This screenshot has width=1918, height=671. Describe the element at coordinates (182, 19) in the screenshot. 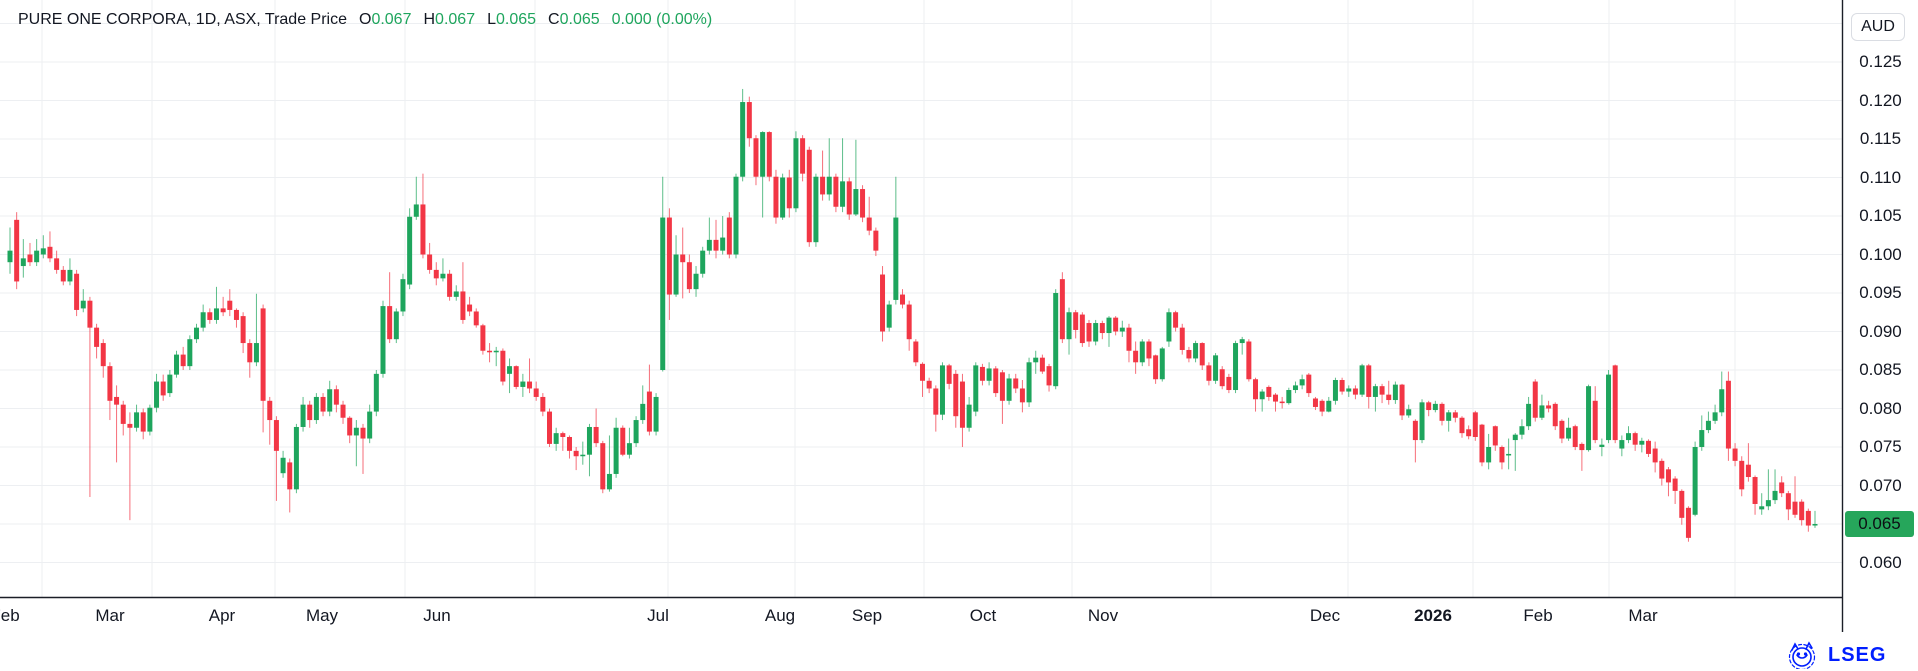

I see `symbol-title: PURE ONE CORPORA, 1D, ASX, Trade Price` at that location.